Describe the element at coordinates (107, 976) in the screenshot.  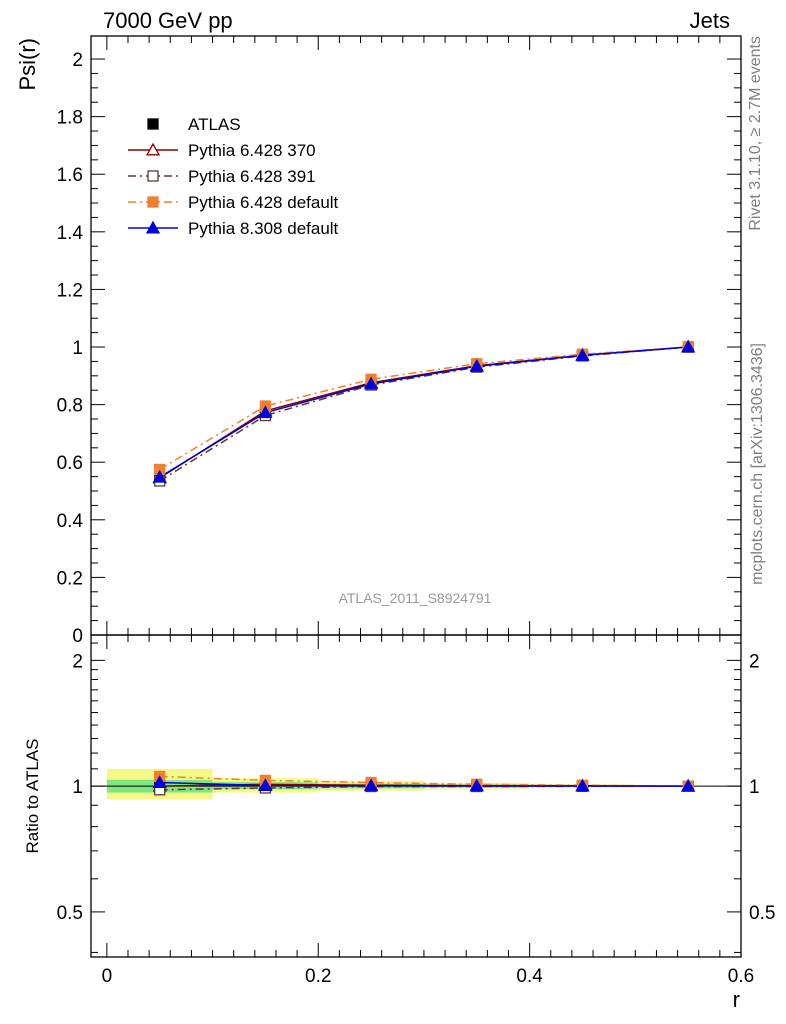
I see `xtick-label-0: 0` at that location.